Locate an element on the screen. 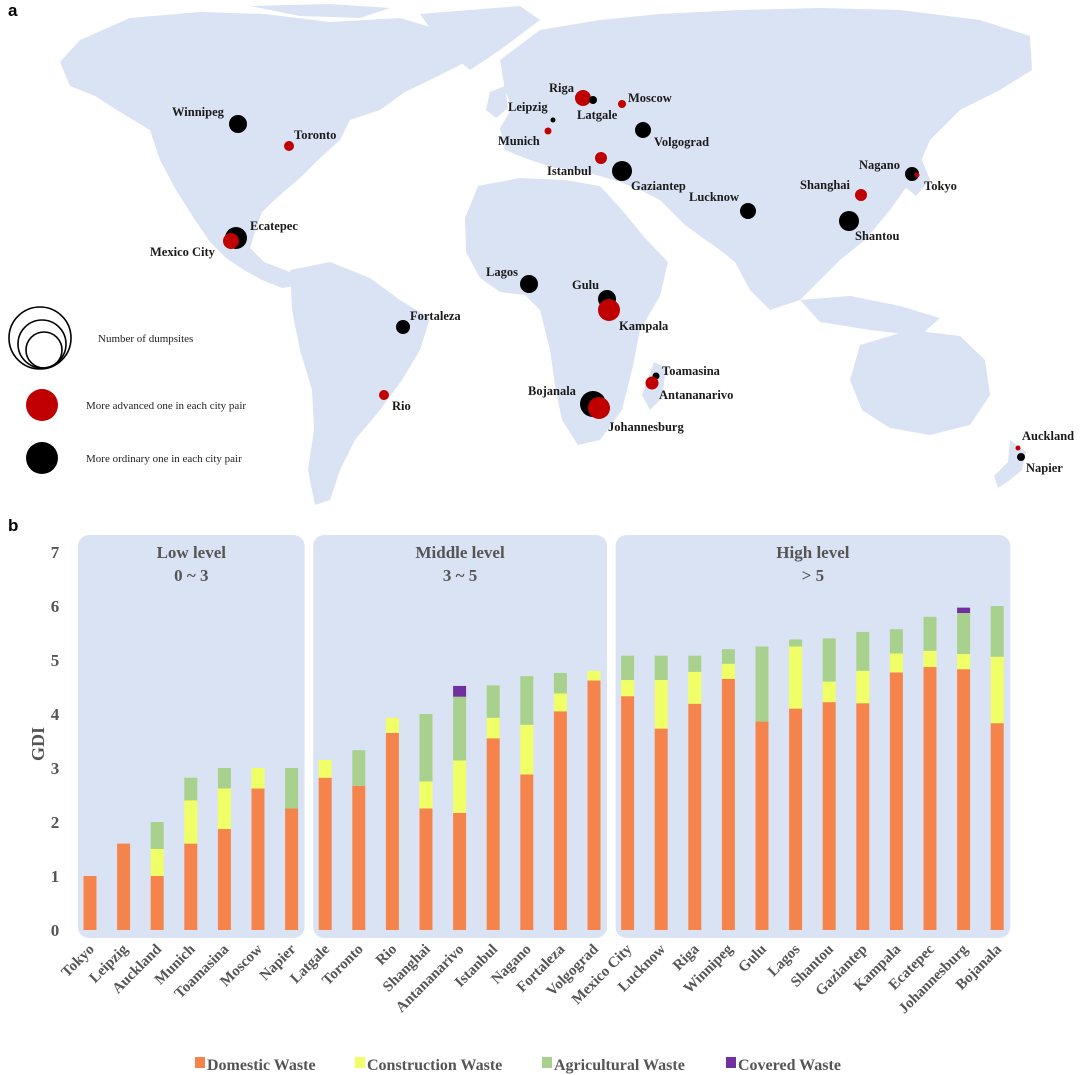 The height and width of the screenshot is (1075, 1080). bar-toamasina-domestic-waste is located at coordinates (224, 879).